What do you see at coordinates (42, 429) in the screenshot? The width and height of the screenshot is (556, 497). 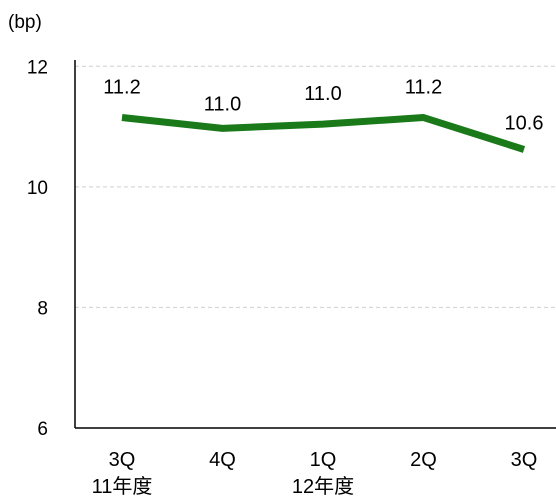 I see `y-tick-label-6: 6` at bounding box center [42, 429].